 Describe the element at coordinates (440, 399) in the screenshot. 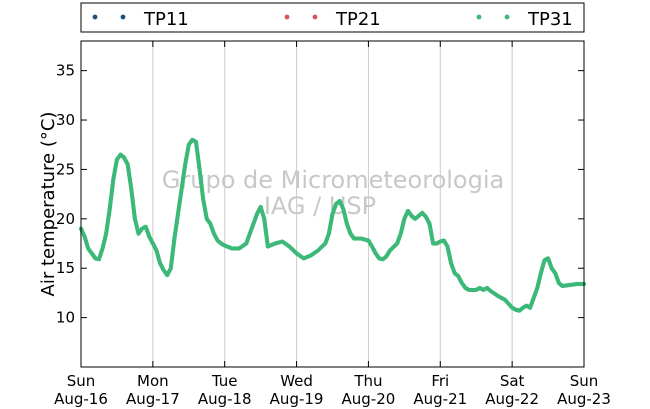

I see `x-tick-label-date: Aug-21` at that location.